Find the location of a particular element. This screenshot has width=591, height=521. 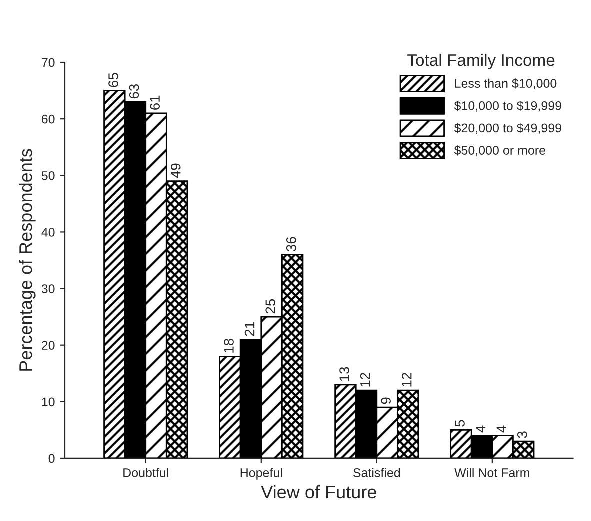

y-tick-label: 0 is located at coordinates (51, 459).